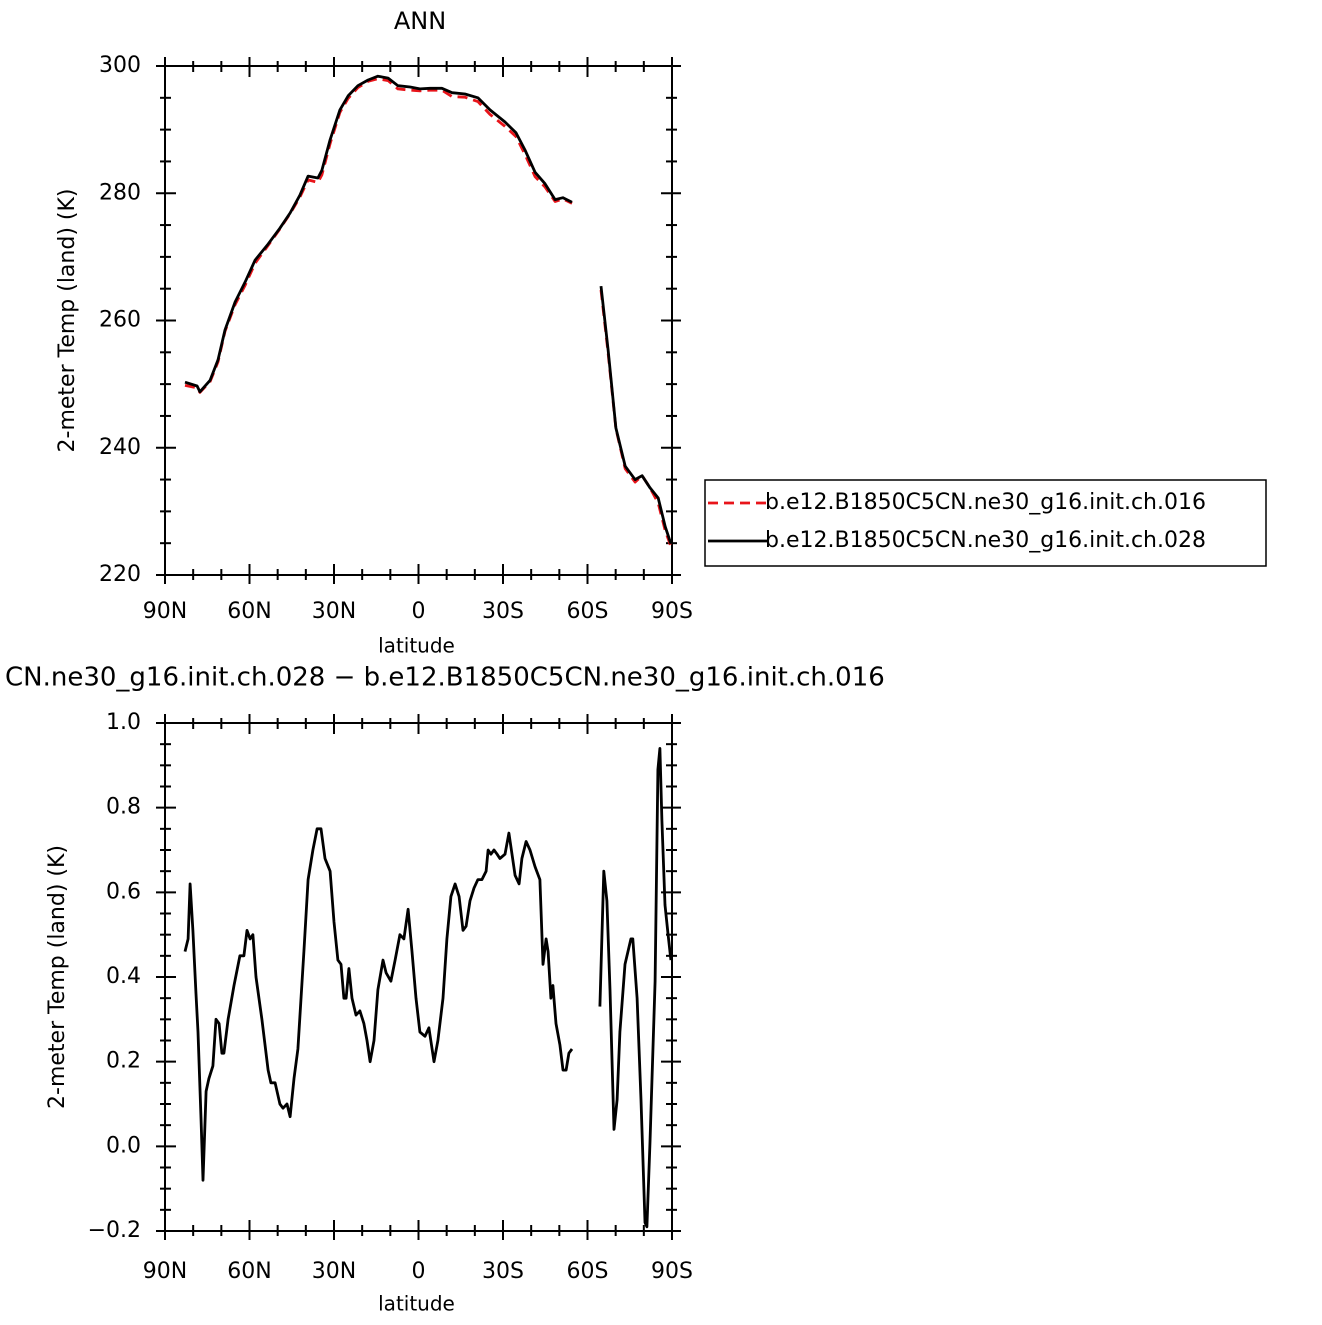 The height and width of the screenshot is (1325, 1322). I want to click on y-tick-label: 280, so click(120, 192).